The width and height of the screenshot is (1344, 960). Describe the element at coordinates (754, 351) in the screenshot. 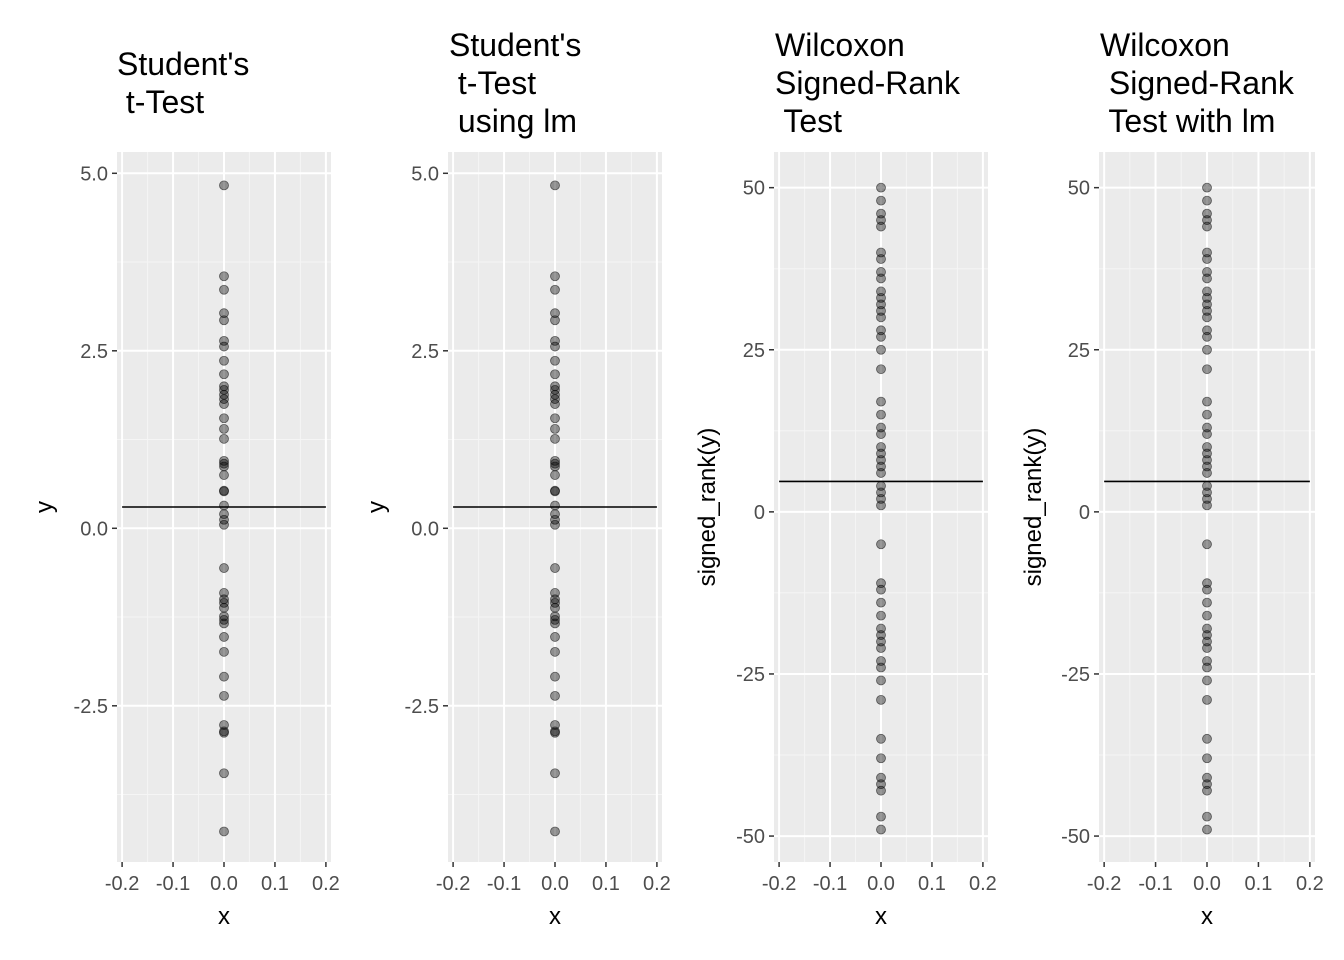

I see `y-tick-label: 25` at that location.